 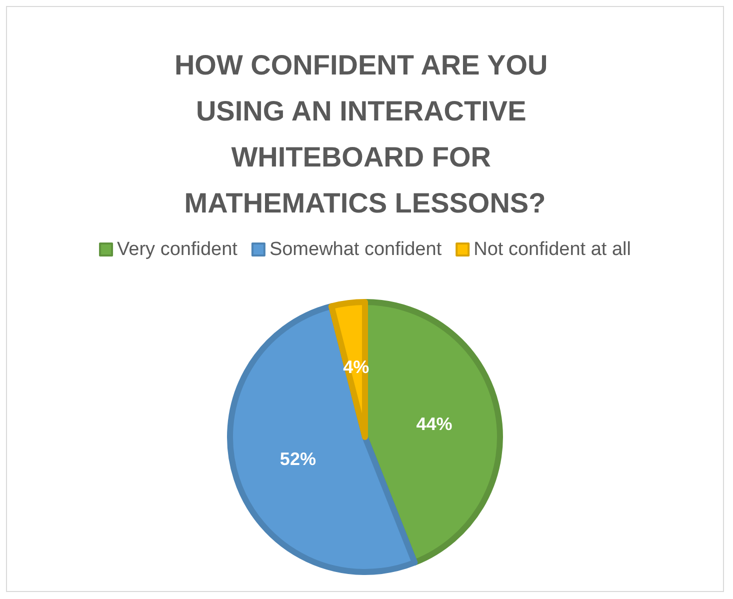 What do you see at coordinates (177, 249) in the screenshot?
I see `legend-label: Very confident` at bounding box center [177, 249].